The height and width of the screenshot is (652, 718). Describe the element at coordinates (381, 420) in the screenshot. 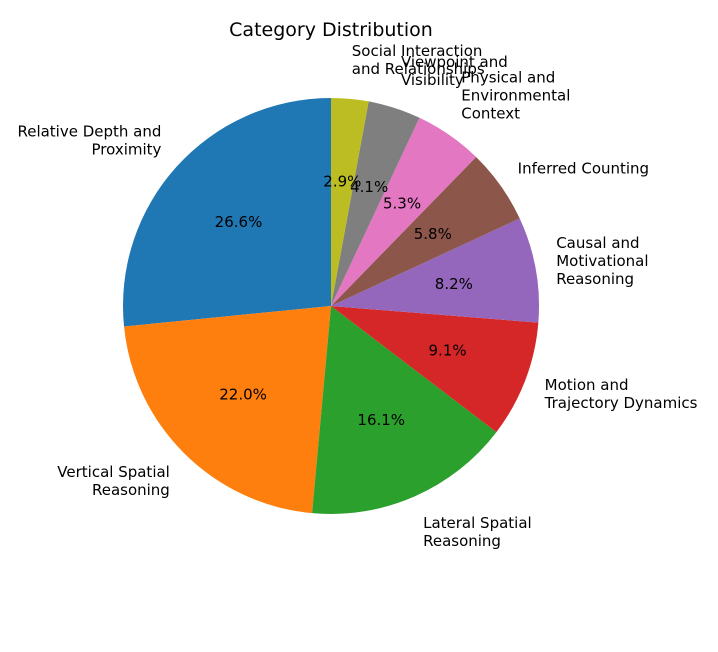

I see `pct-label-lateral-spatial-reasoning: 16.1%` at that location.